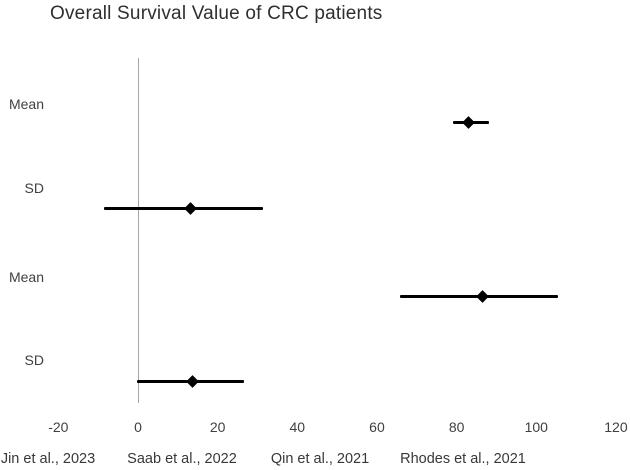  What do you see at coordinates (138, 427) in the screenshot?
I see `x-tick-0: 0` at bounding box center [138, 427].